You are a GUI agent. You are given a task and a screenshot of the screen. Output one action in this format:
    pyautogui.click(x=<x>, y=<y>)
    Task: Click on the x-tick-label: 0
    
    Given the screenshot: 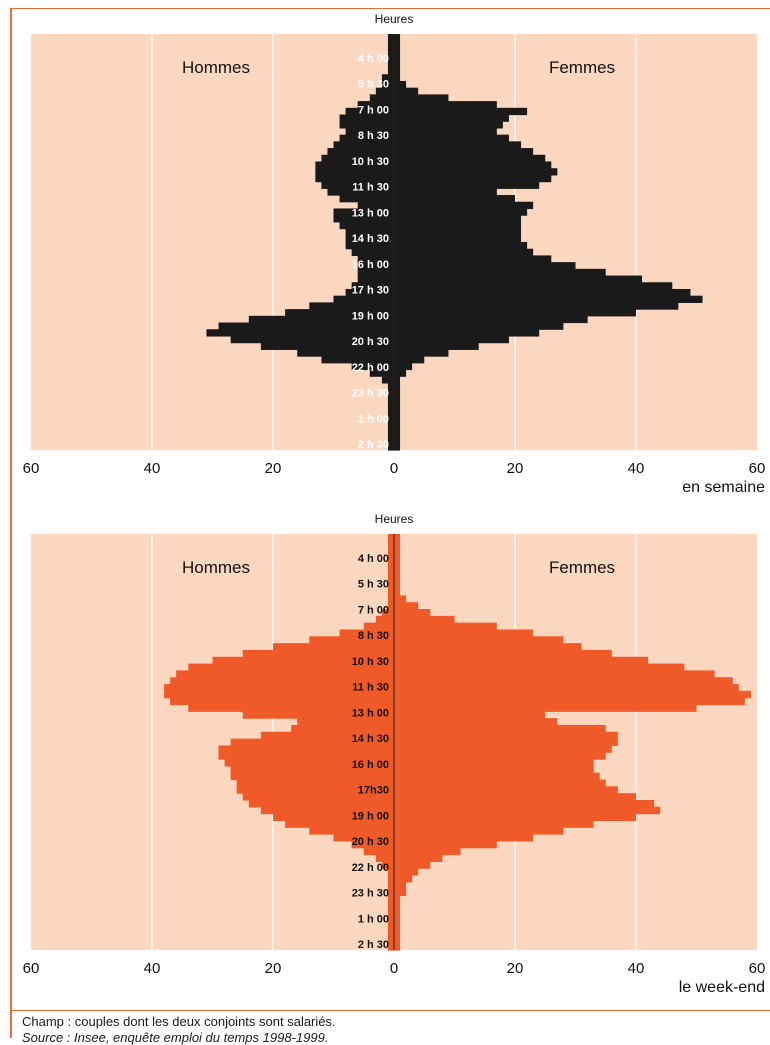 What is the action you would take?
    pyautogui.click(x=394, y=968)
    